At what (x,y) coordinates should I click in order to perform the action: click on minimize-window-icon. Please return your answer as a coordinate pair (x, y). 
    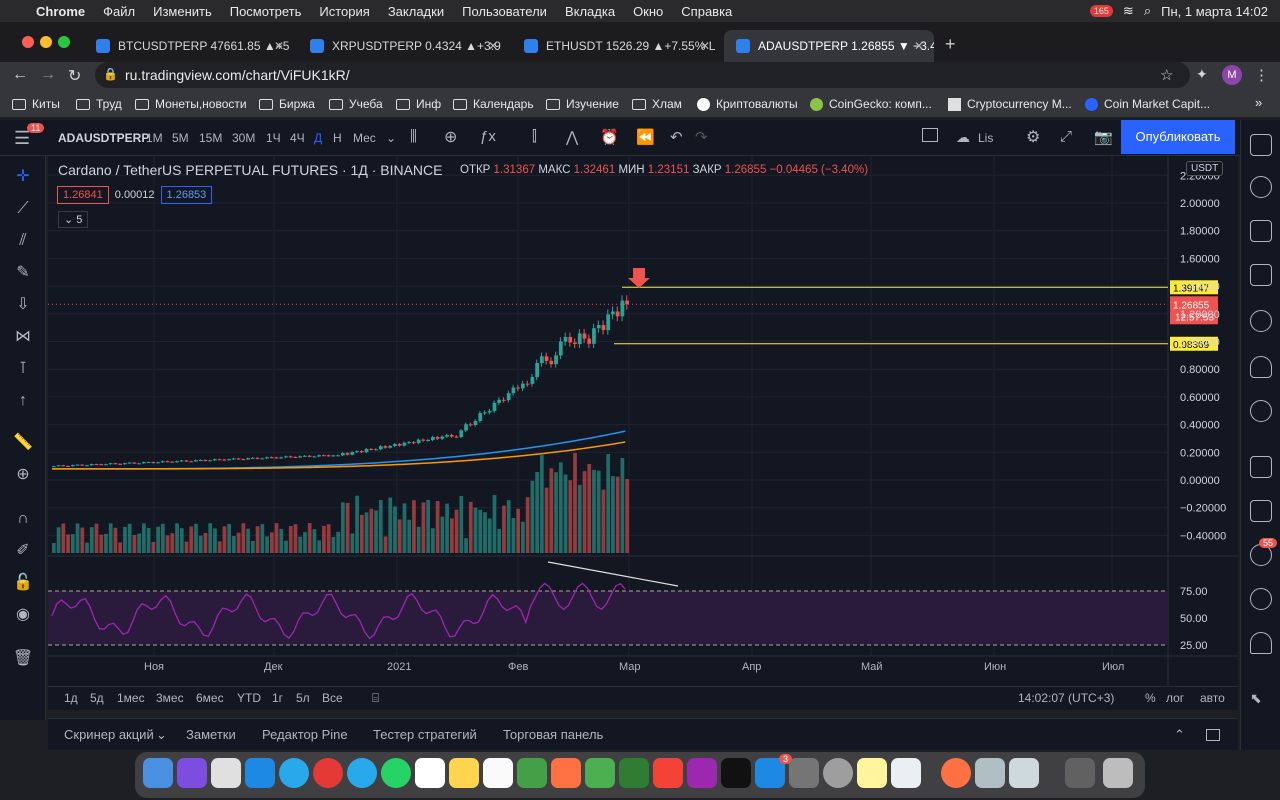
    Looking at the image, I should click on (46, 42).